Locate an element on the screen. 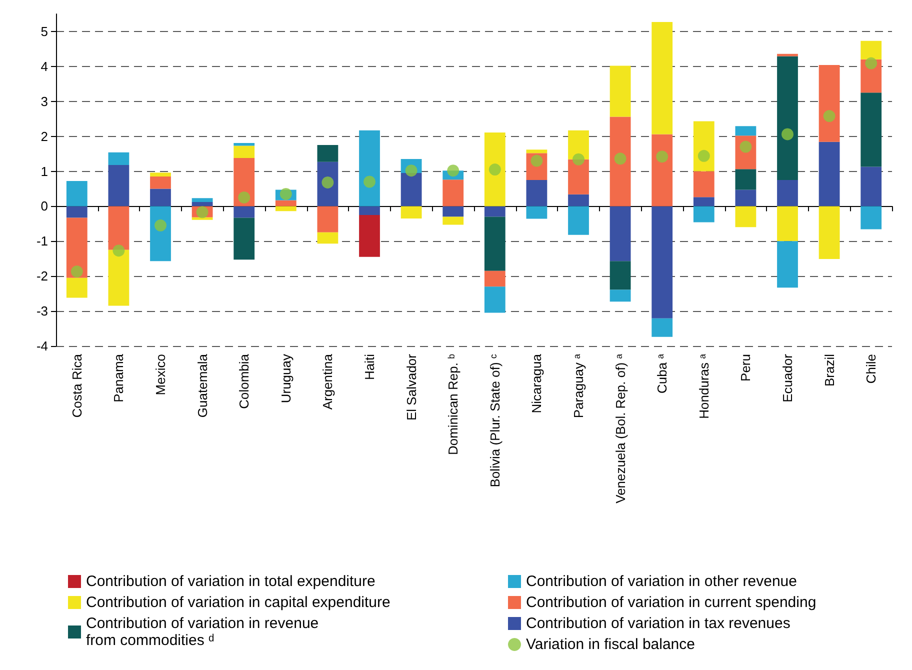 The height and width of the screenshot is (670, 912). x-tick-label: Ecuador is located at coordinates (787, 377).